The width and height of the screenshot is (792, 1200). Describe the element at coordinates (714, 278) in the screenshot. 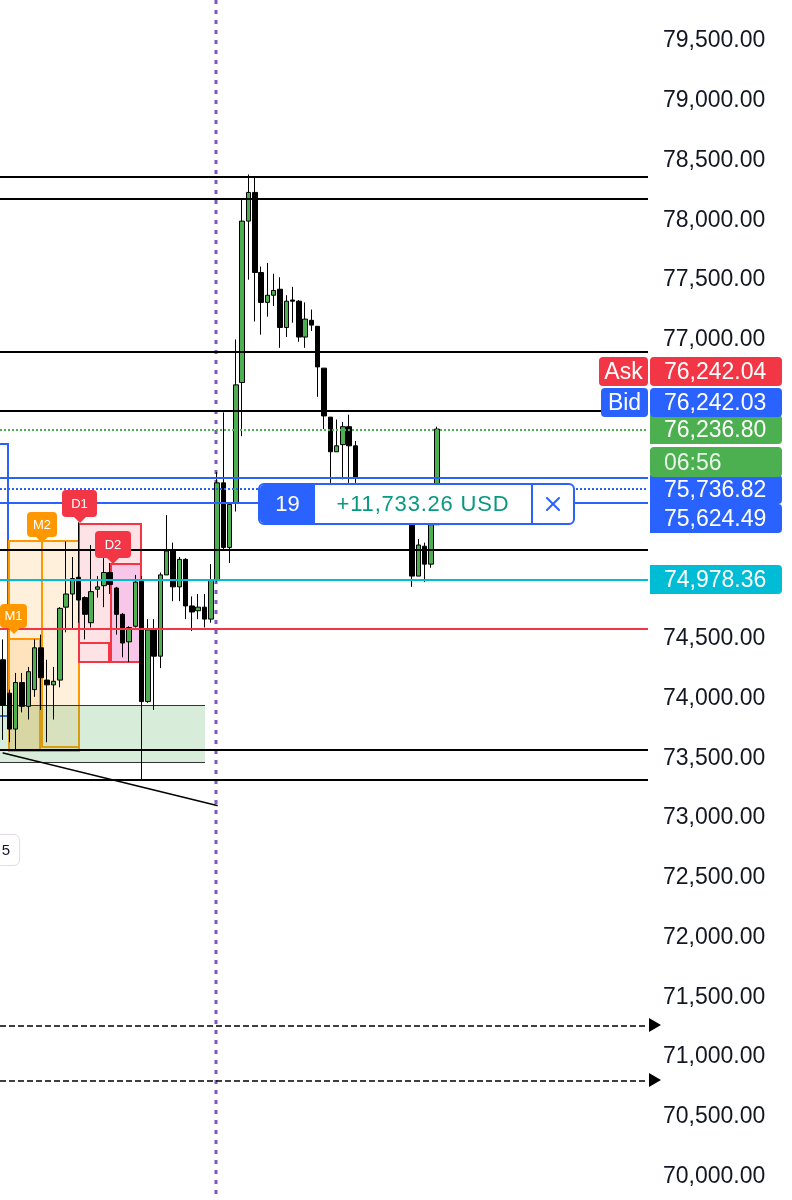

I see `y-tick-label: 77,500.00` at that location.